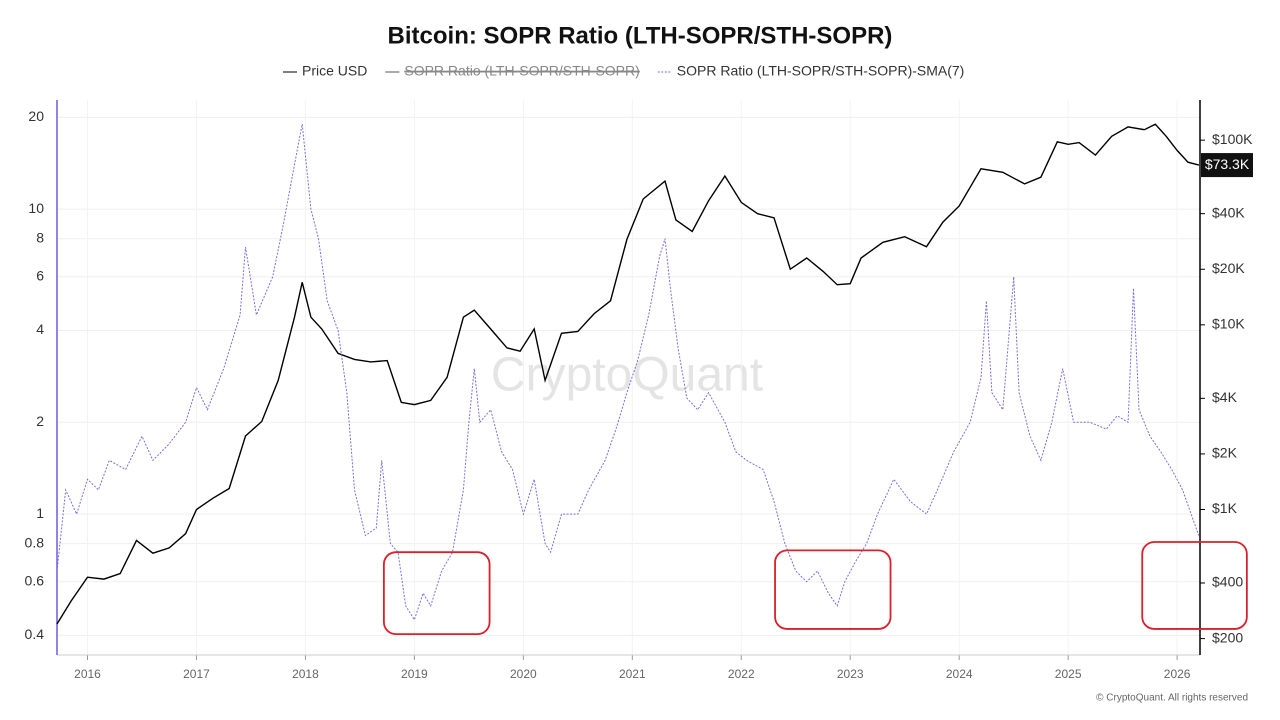  What do you see at coordinates (1225, 508) in the screenshot?
I see `y2-tick-label: $1K` at bounding box center [1225, 508].